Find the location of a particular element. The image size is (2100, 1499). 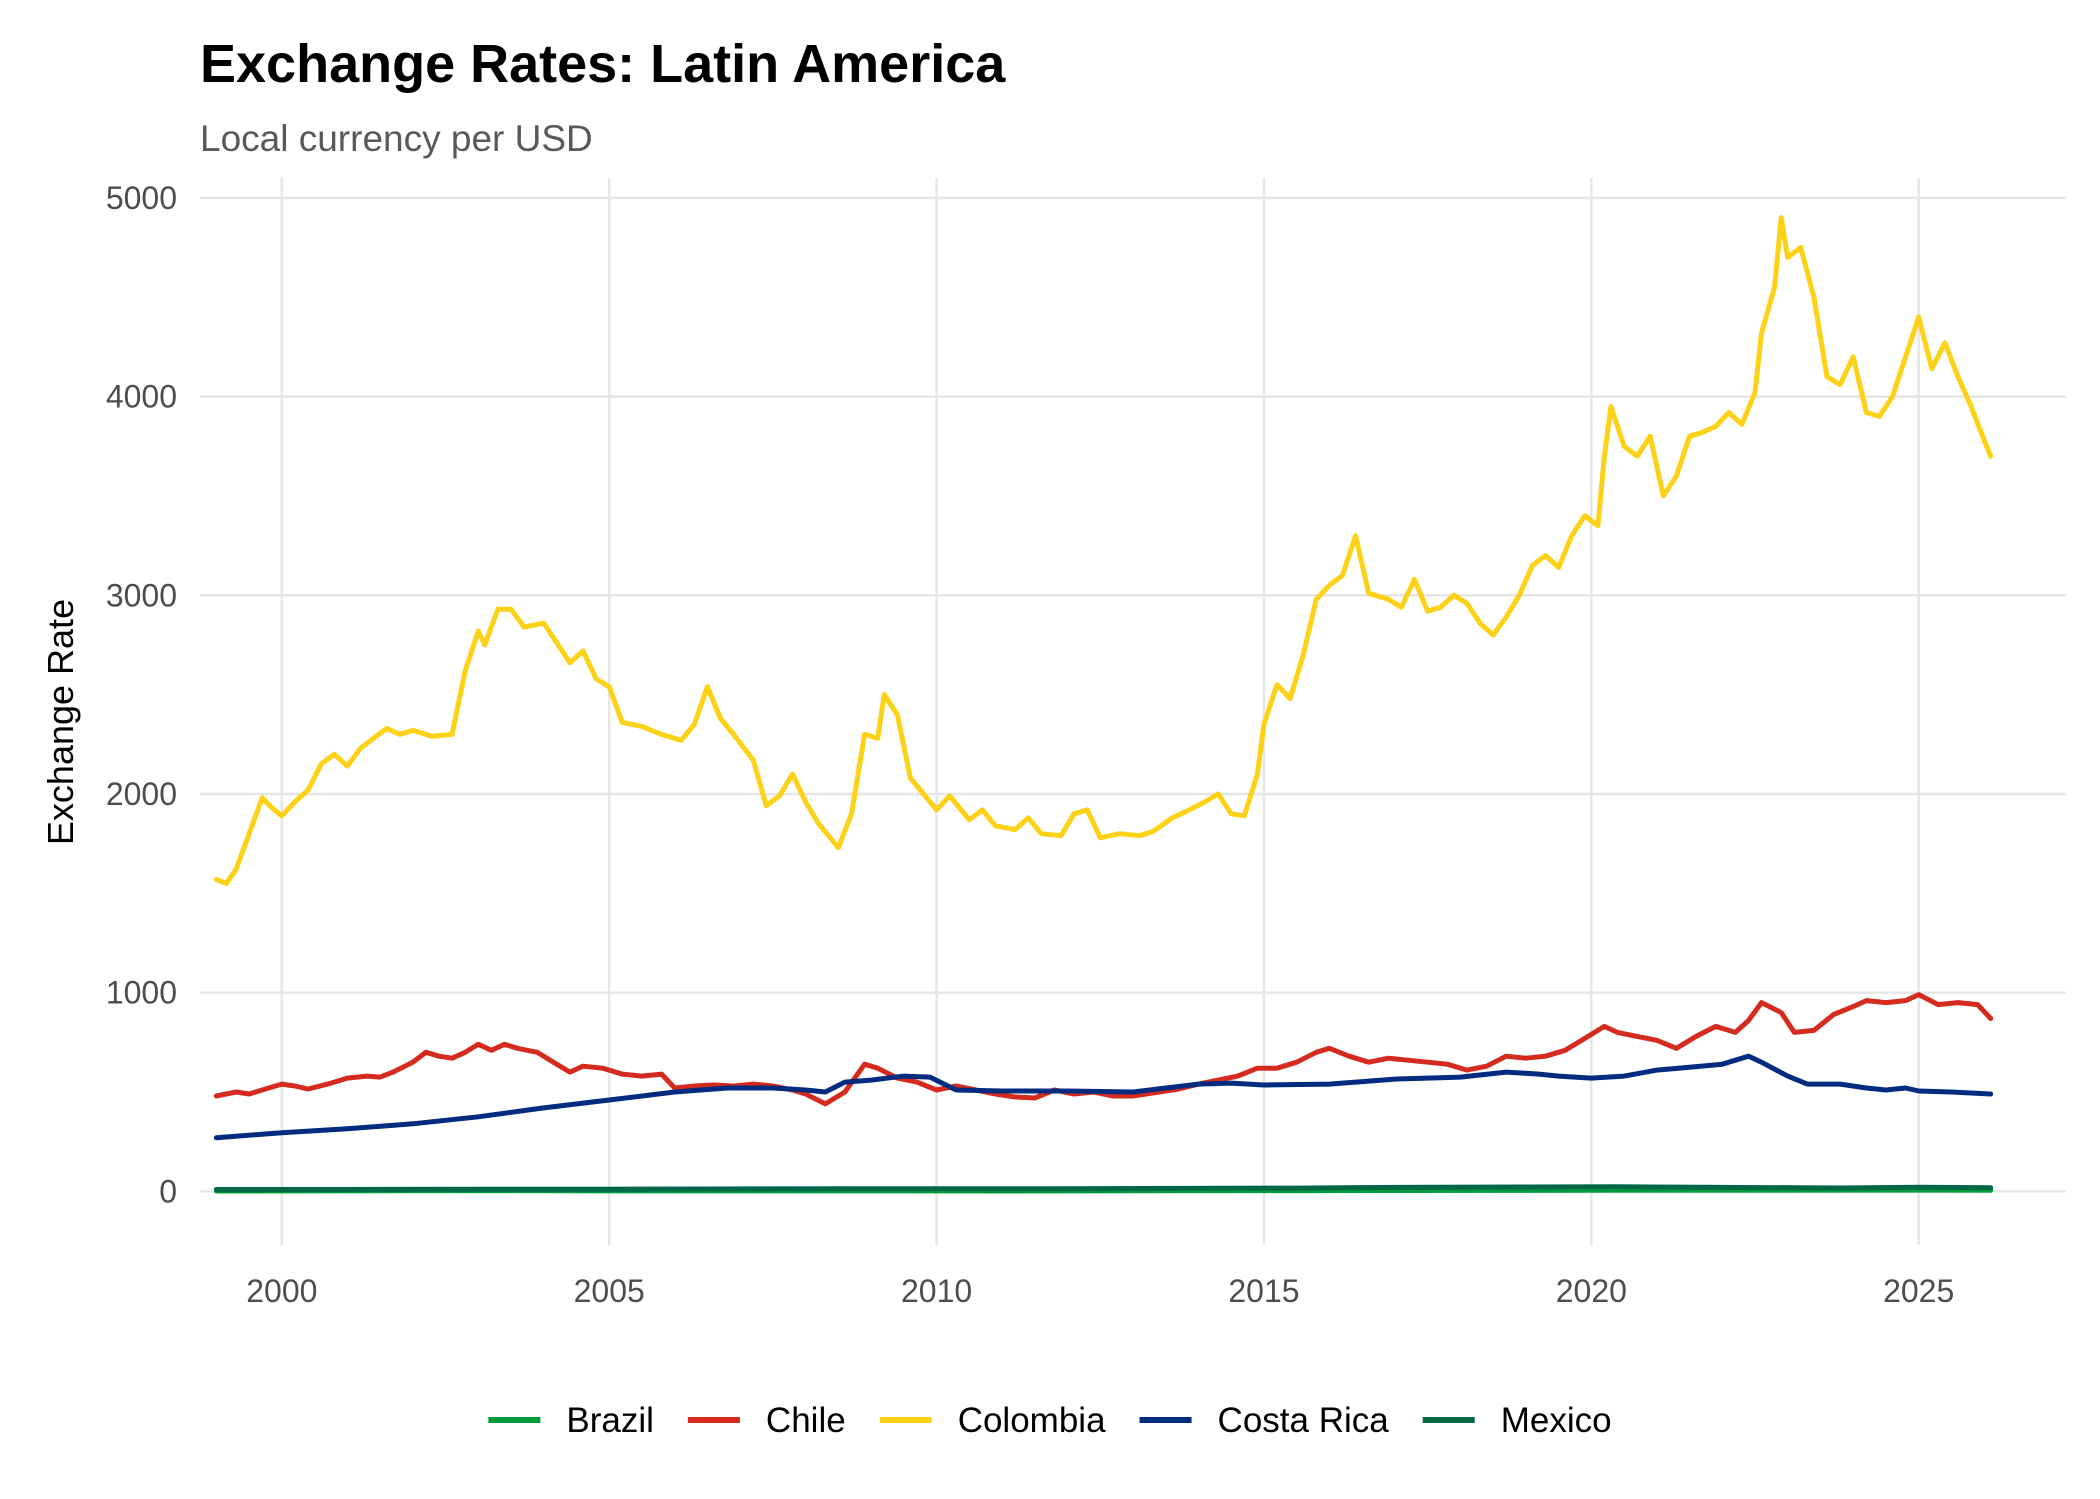

legend-label-chile: Chile is located at coordinates (806, 1420).